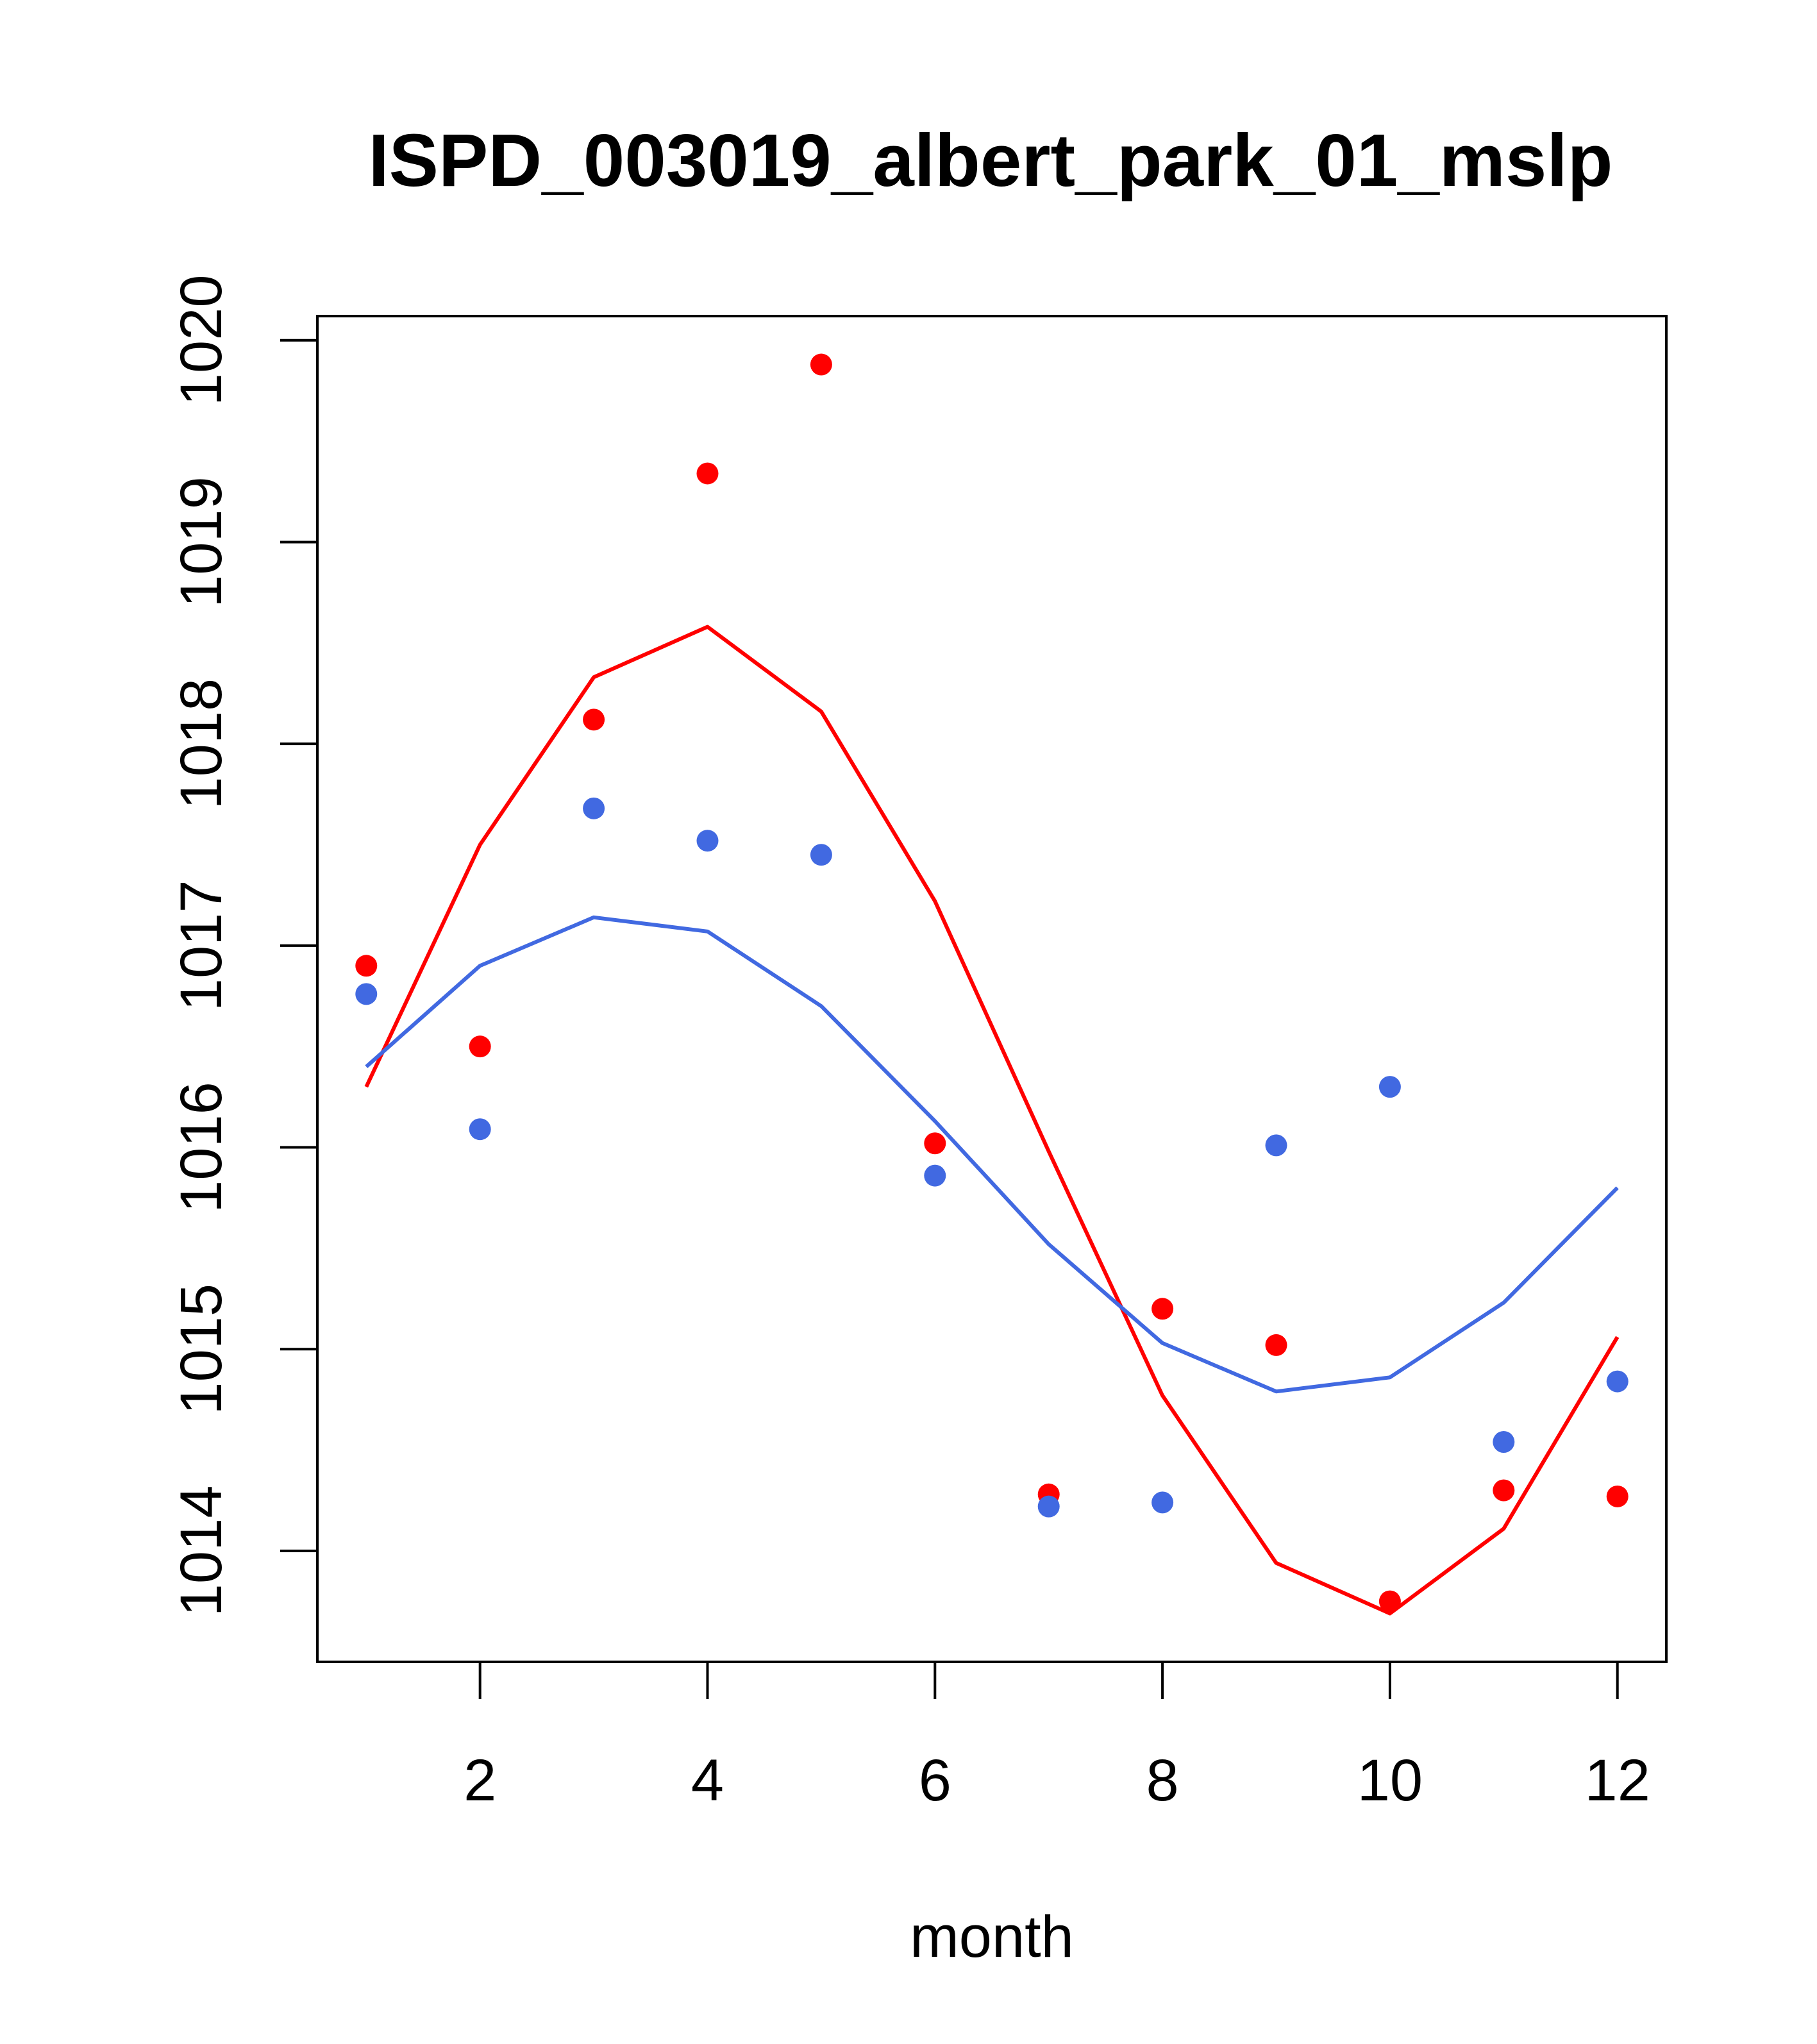  What do you see at coordinates (244, 945) in the screenshot?
I see `y-axis: 1014 1015 1016 1017 1018 1019 1020` at bounding box center [244, 945].